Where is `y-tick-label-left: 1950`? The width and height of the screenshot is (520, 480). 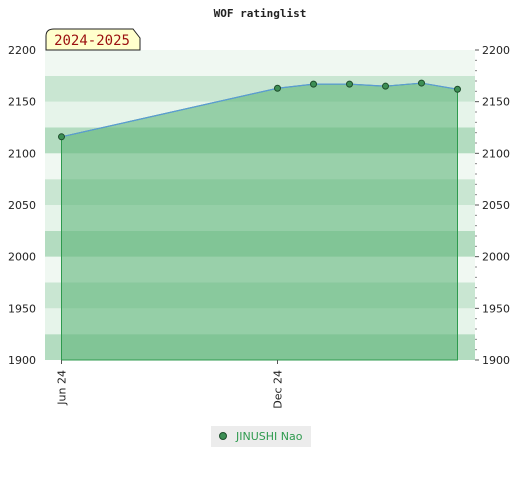
y-tick-label-left: 1950 is located at coordinates (22, 308).